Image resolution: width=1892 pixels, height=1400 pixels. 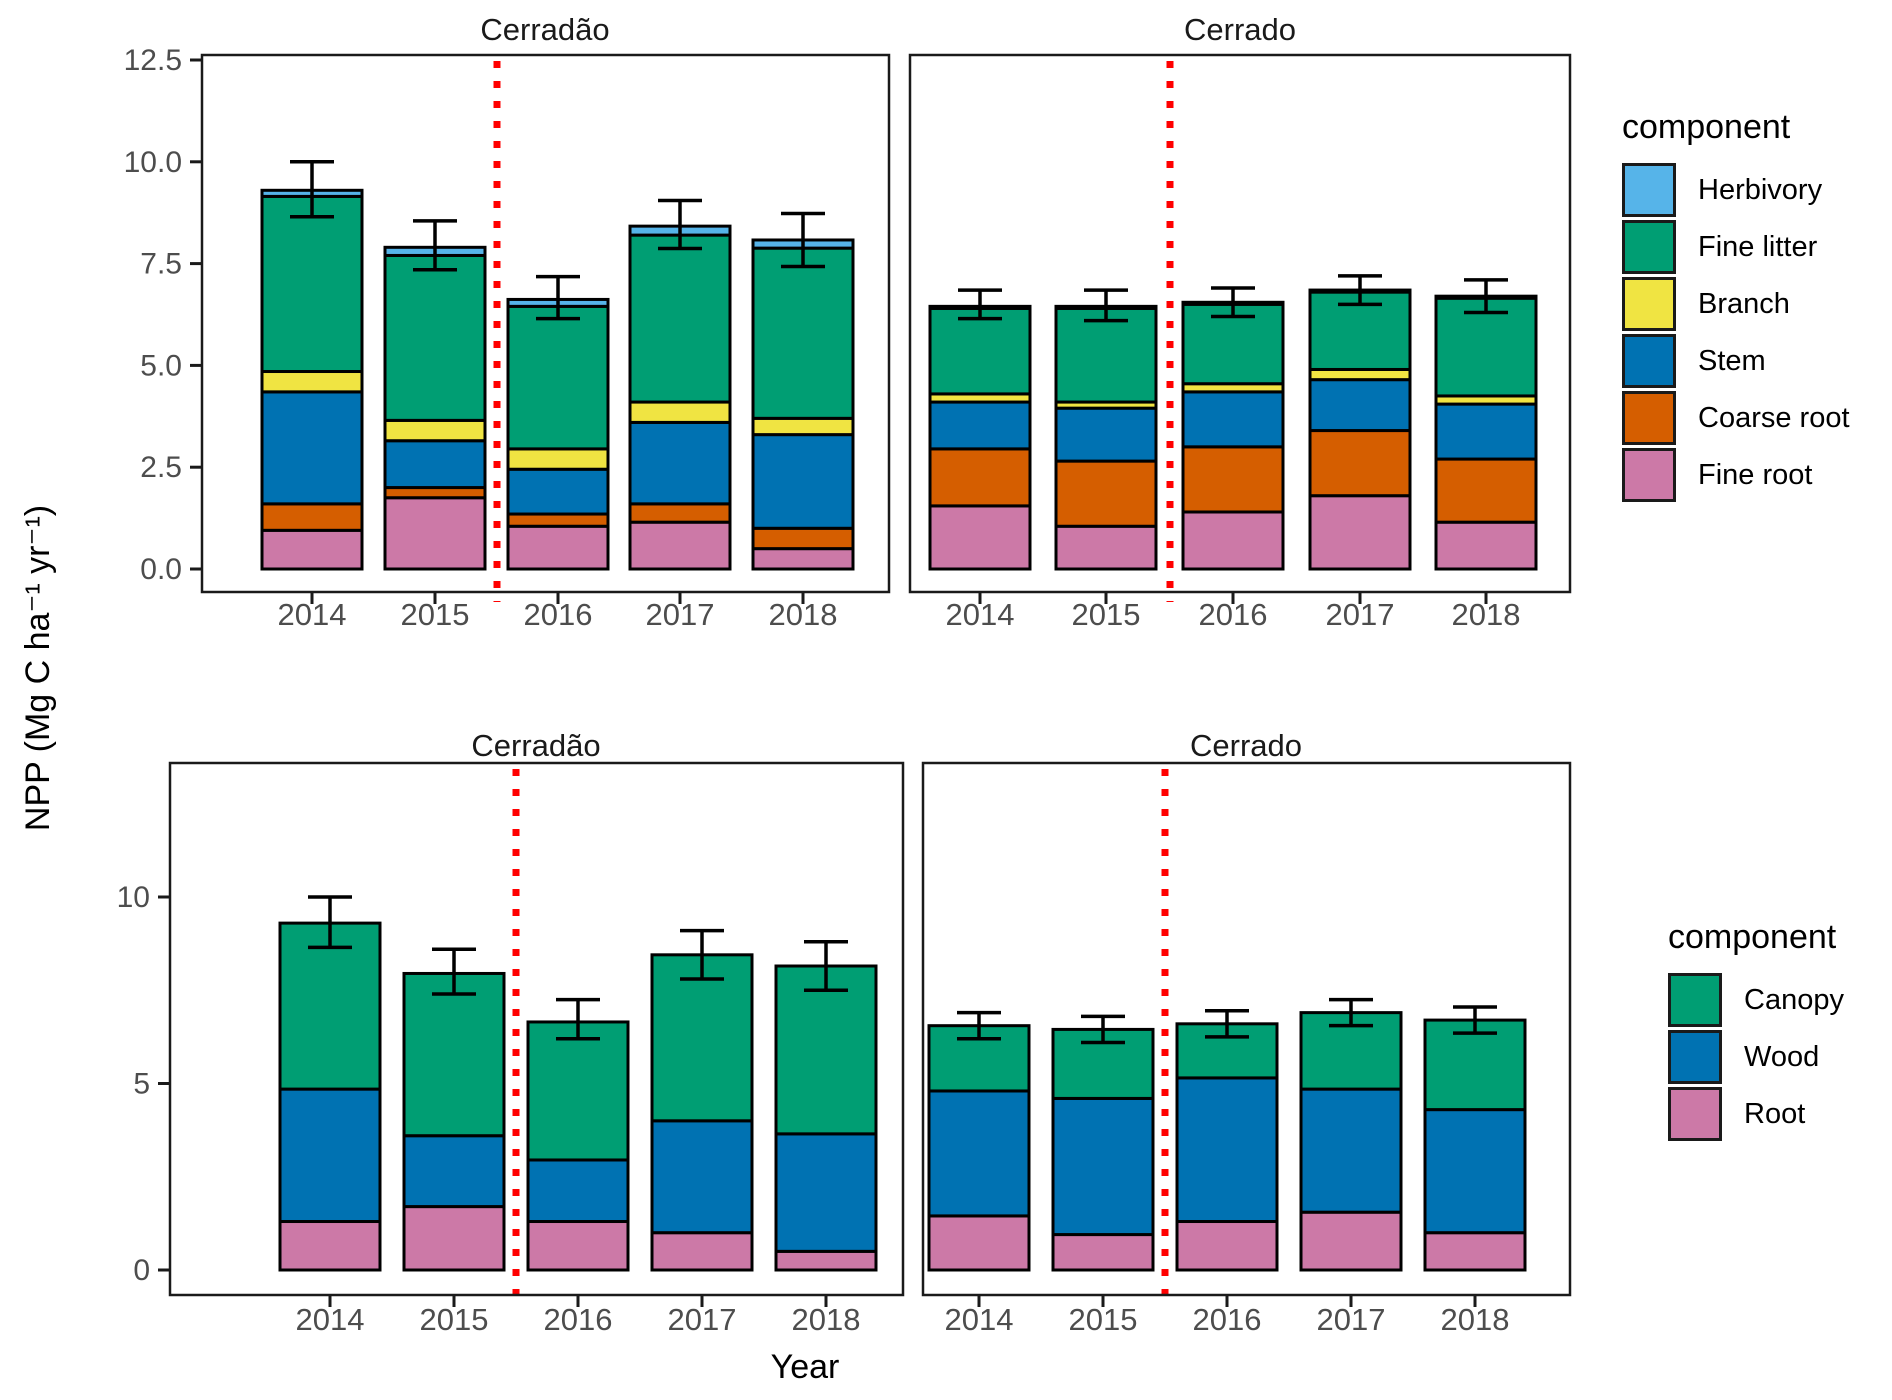 What do you see at coordinates (141, 1084) in the screenshot?
I see `y-tick-label-bottom-left-5: 5` at bounding box center [141, 1084].